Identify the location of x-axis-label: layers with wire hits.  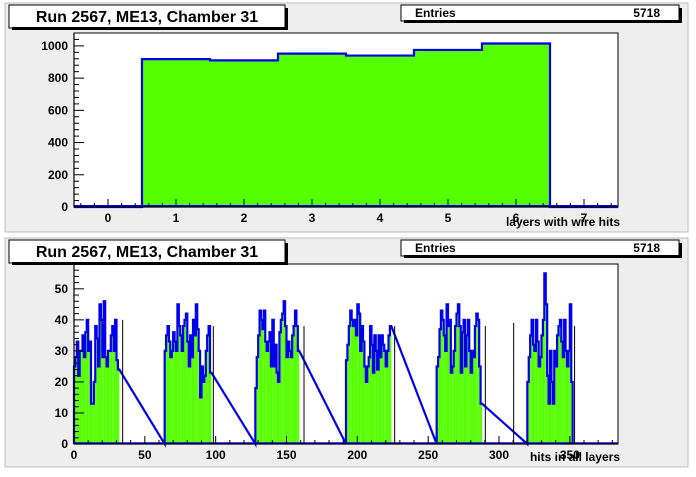
(563, 222).